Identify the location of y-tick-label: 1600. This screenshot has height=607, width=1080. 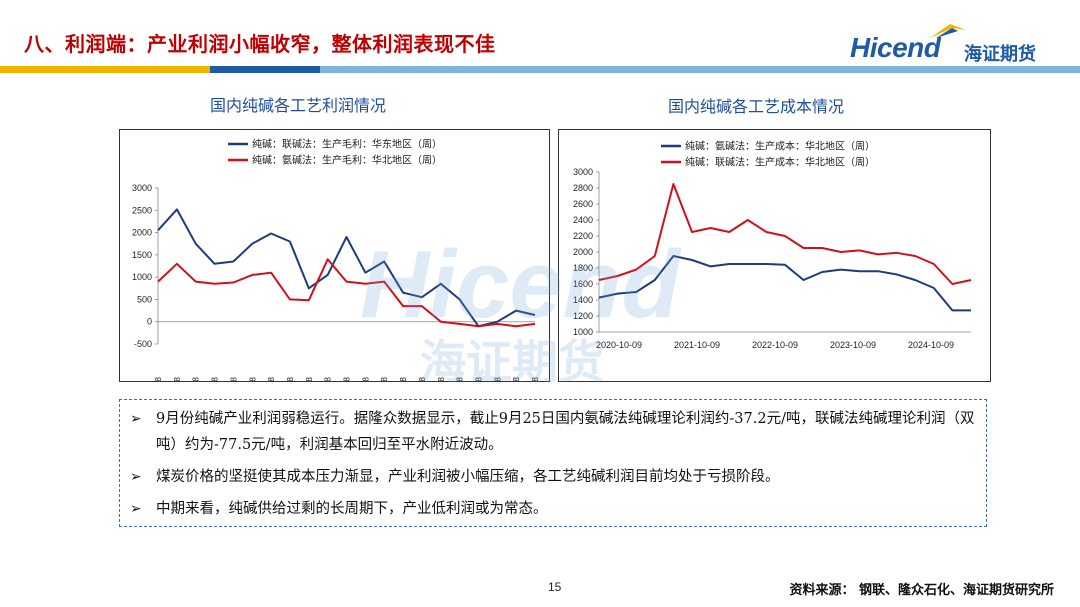
(583, 284).